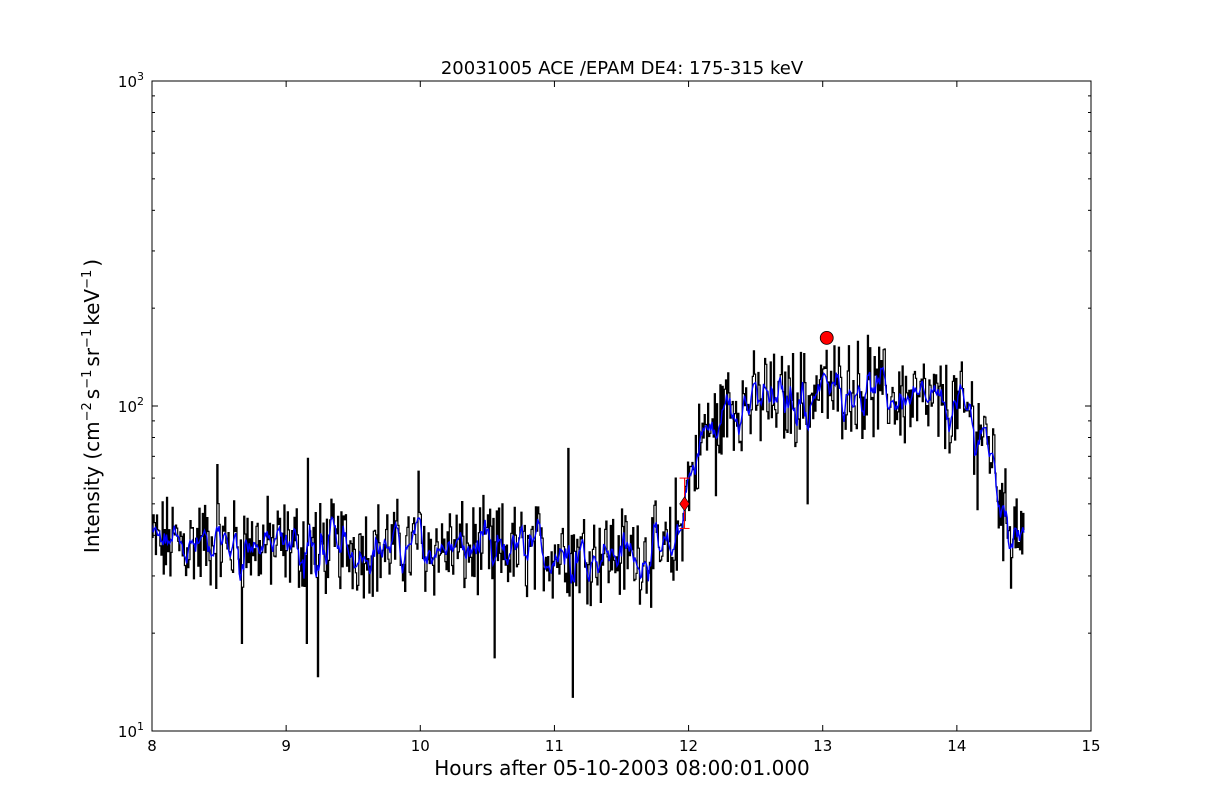  What do you see at coordinates (152, 746) in the screenshot?
I see `x-tick-label: 8` at bounding box center [152, 746].